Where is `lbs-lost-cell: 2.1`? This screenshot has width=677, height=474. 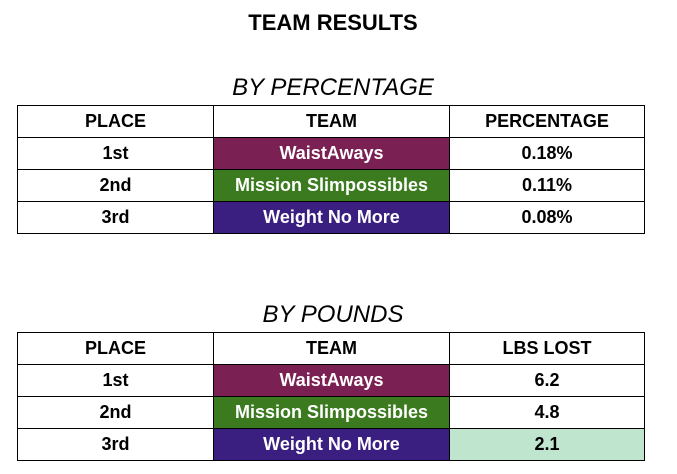 lbs-lost-cell: 2.1 is located at coordinates (547, 444).